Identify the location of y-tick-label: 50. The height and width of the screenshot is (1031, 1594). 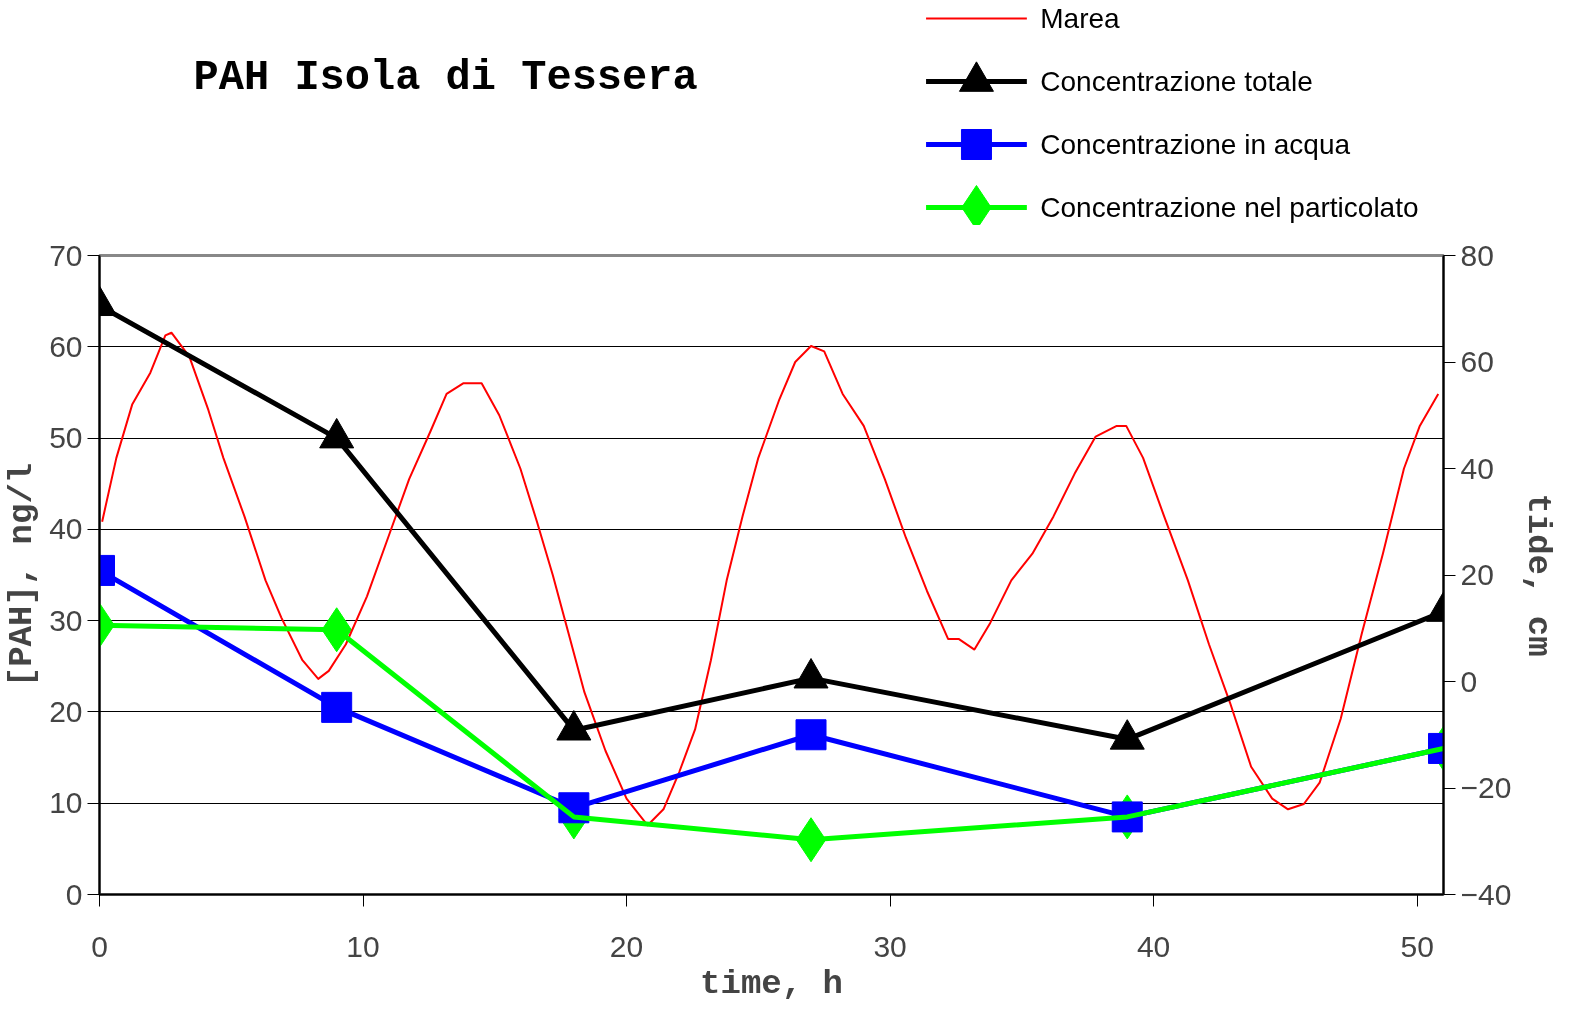
(66, 438).